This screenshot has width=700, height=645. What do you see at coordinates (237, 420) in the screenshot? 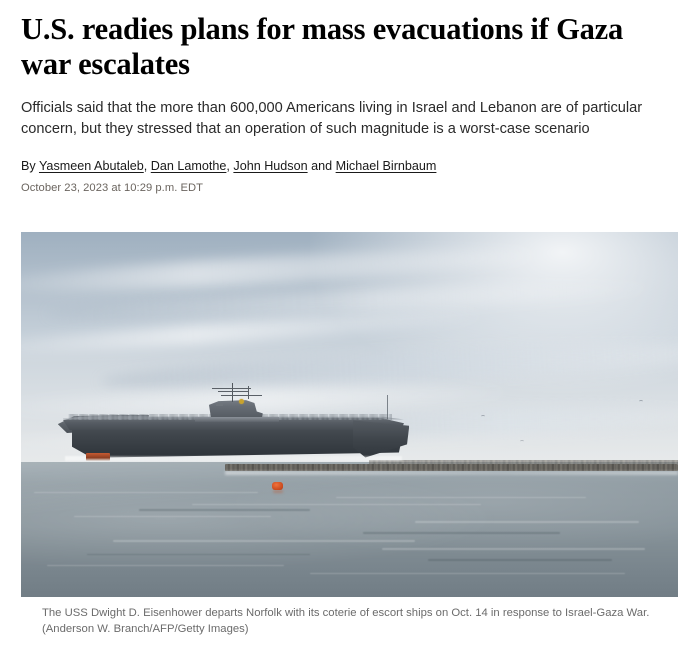
I see `carrier-island-deck` at bounding box center [237, 420].